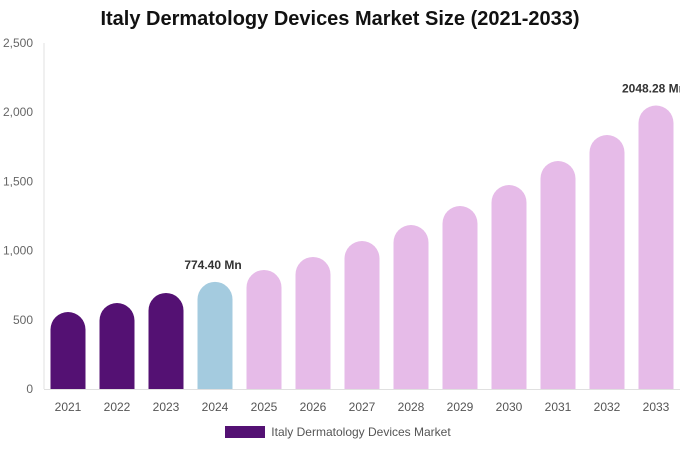  What do you see at coordinates (362, 407) in the screenshot?
I see `x-tick-label: 2027` at bounding box center [362, 407].